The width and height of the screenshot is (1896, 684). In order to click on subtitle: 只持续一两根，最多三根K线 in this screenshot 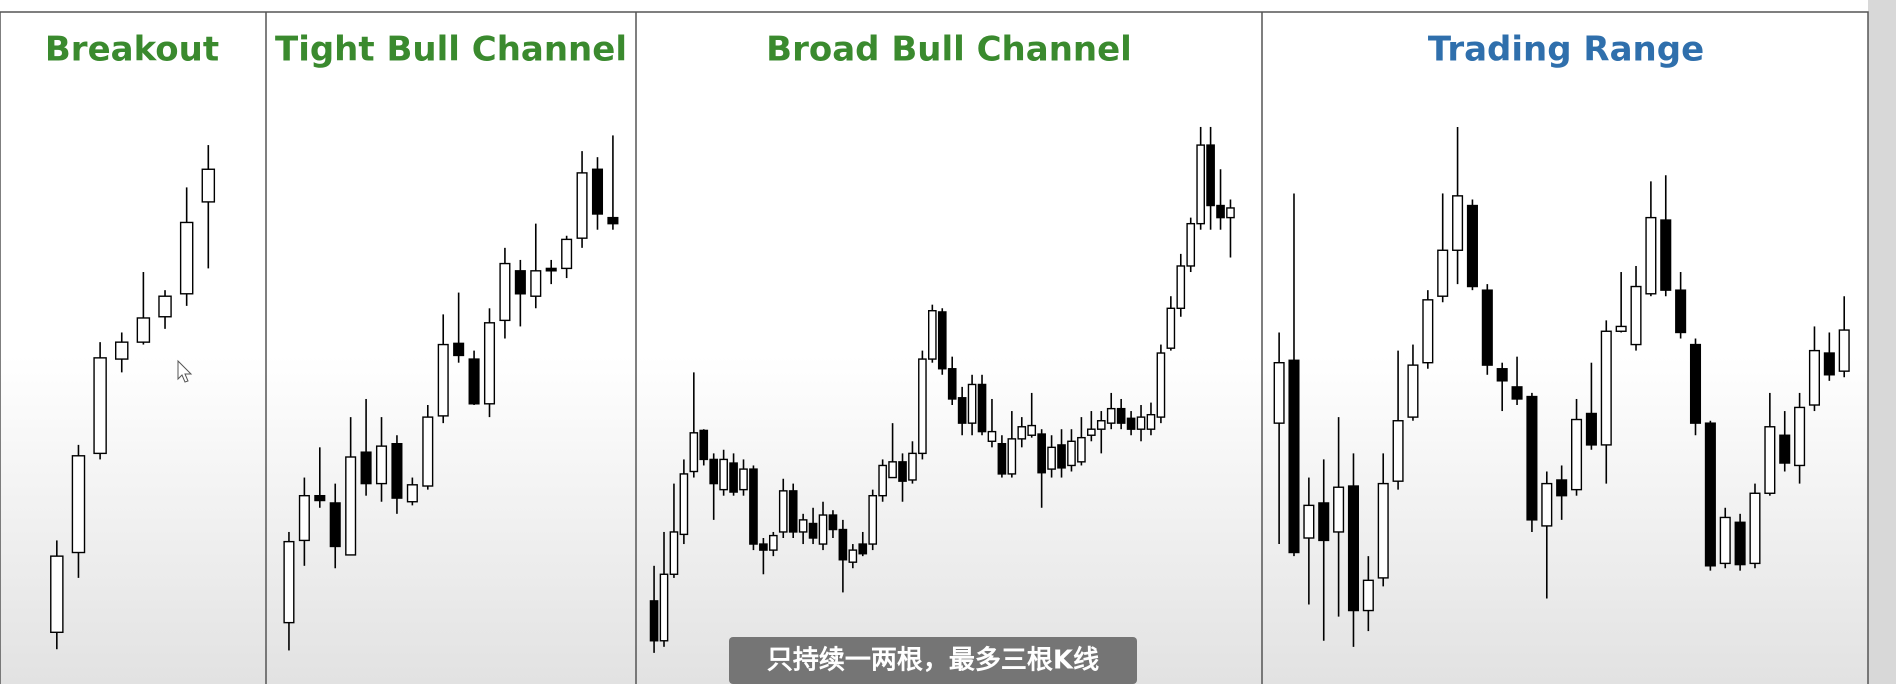, I will do `click(933, 660)`.